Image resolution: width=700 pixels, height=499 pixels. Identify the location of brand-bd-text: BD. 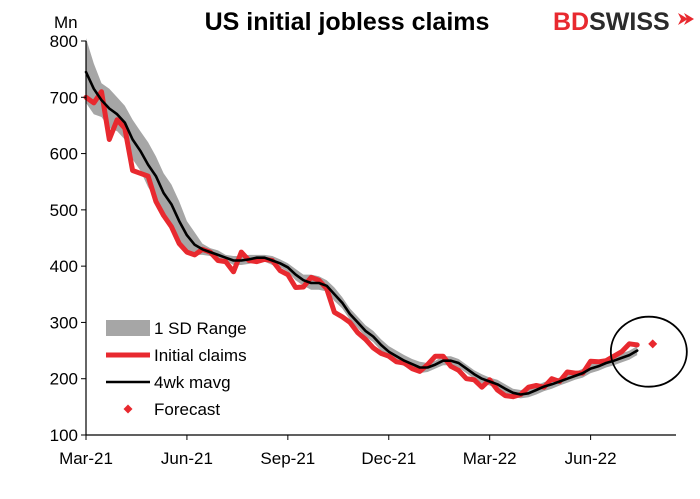
(571, 22).